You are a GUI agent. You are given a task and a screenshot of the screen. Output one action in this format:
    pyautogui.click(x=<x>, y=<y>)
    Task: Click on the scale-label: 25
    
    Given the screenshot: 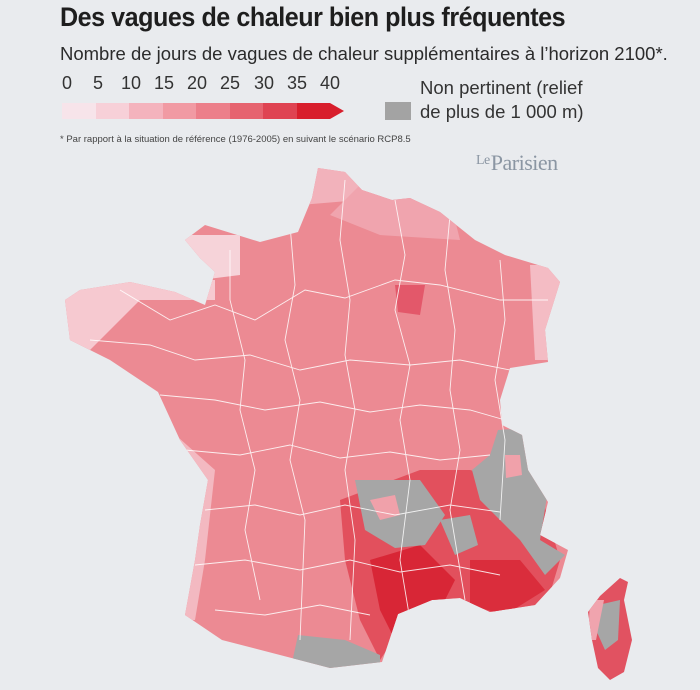 What is the action you would take?
    pyautogui.click(x=230, y=83)
    